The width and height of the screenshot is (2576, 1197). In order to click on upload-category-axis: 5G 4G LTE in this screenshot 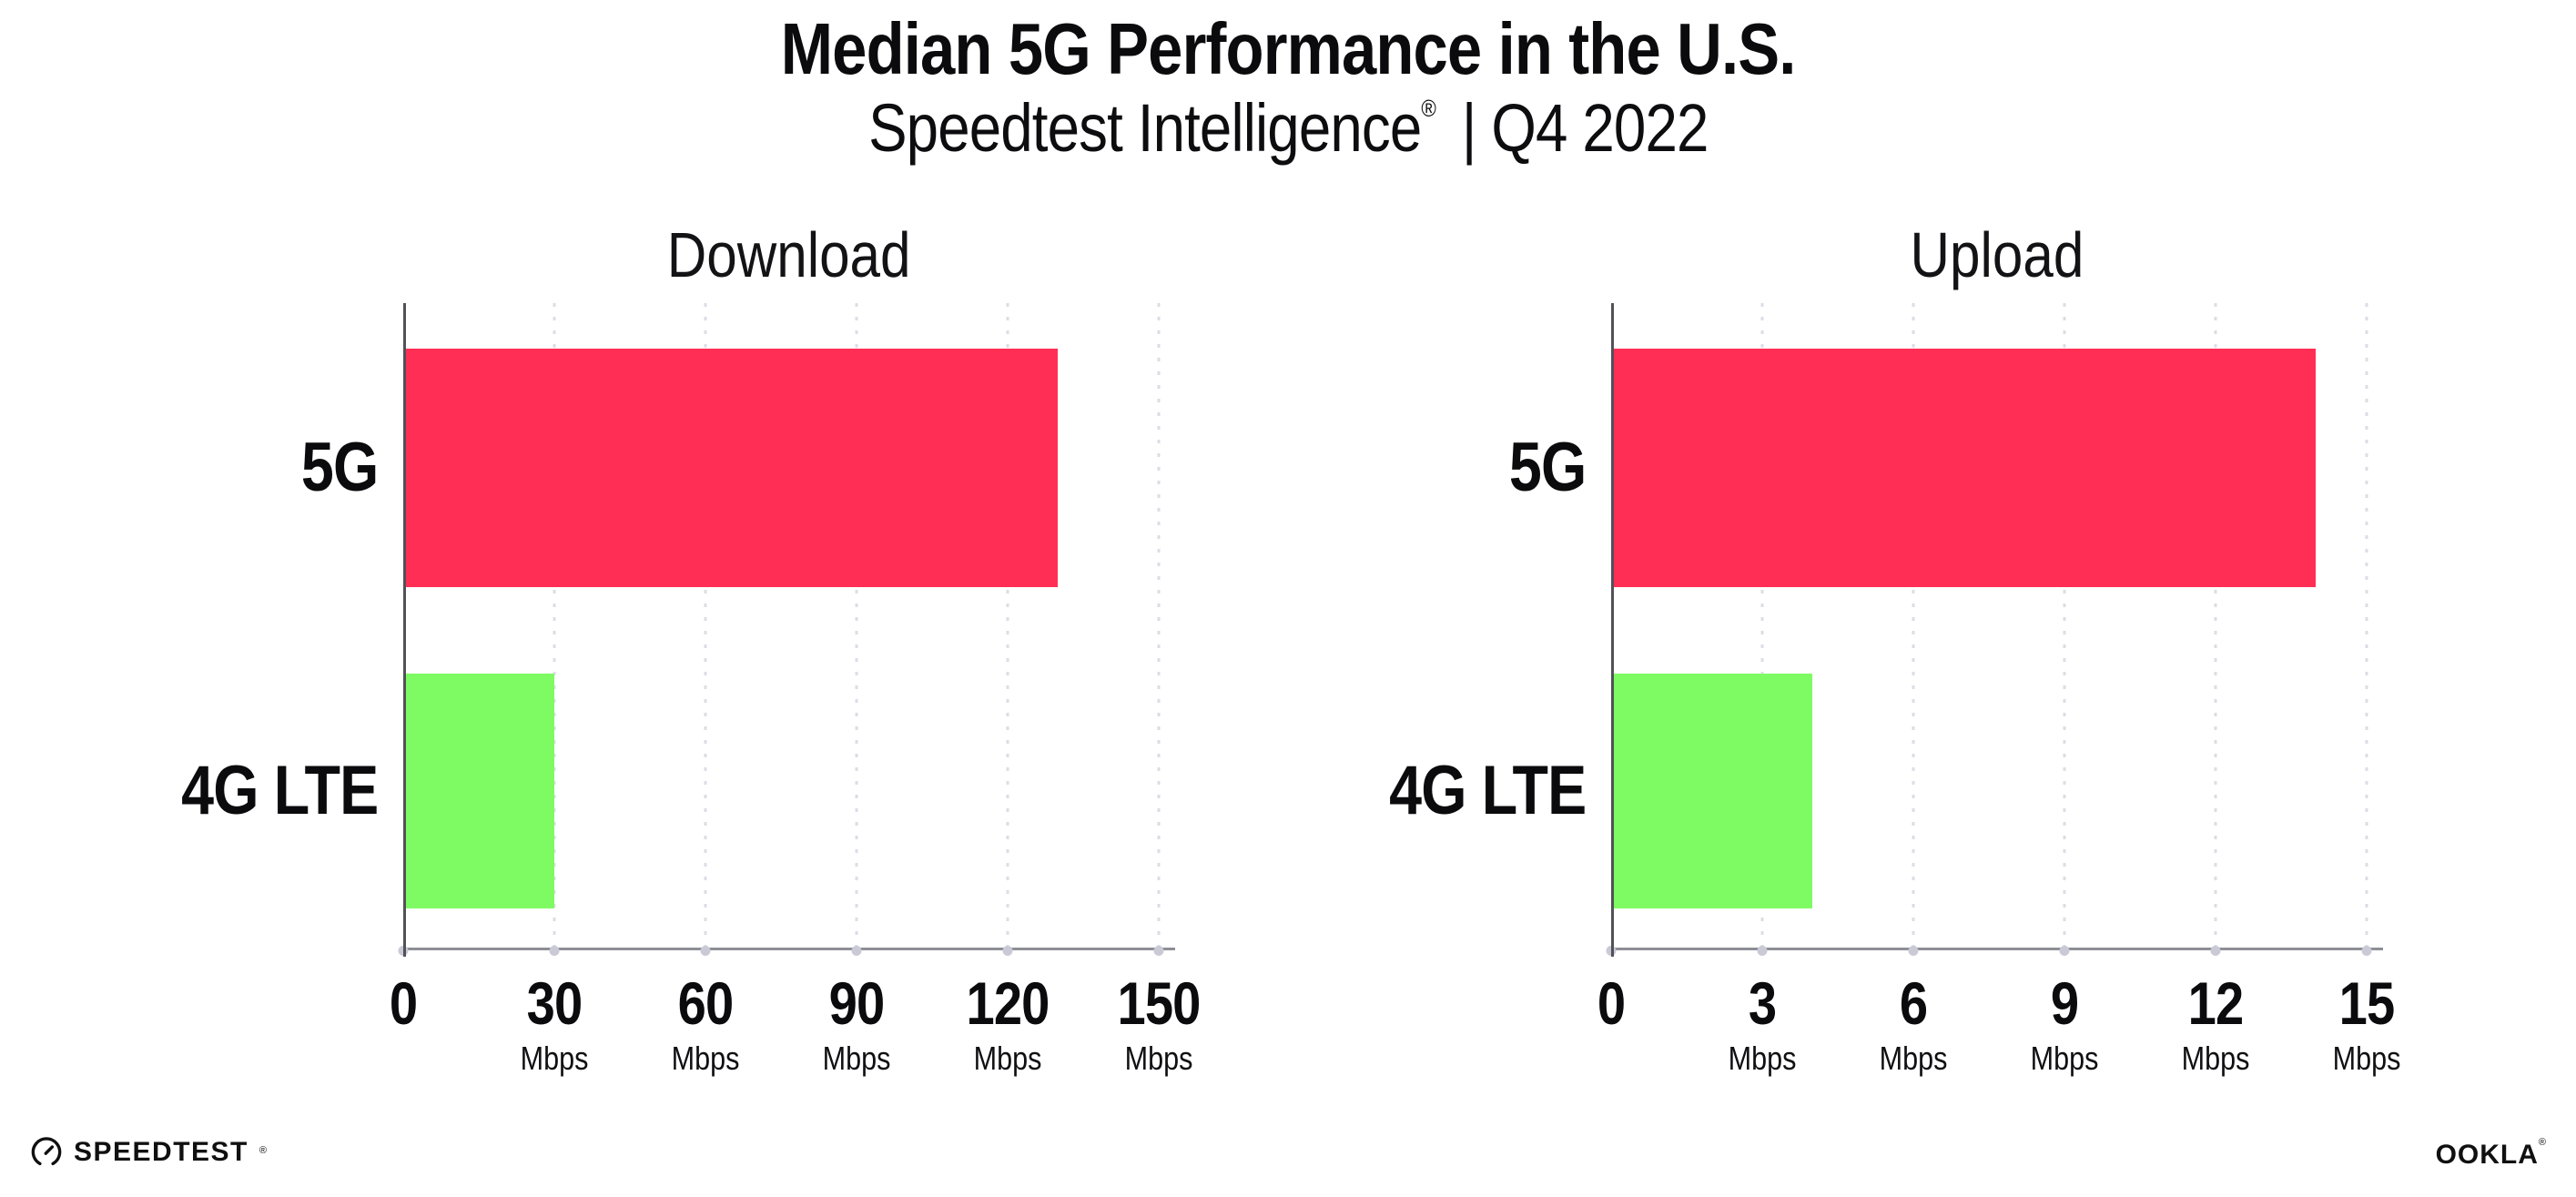, I will do `click(1415, 626)`.